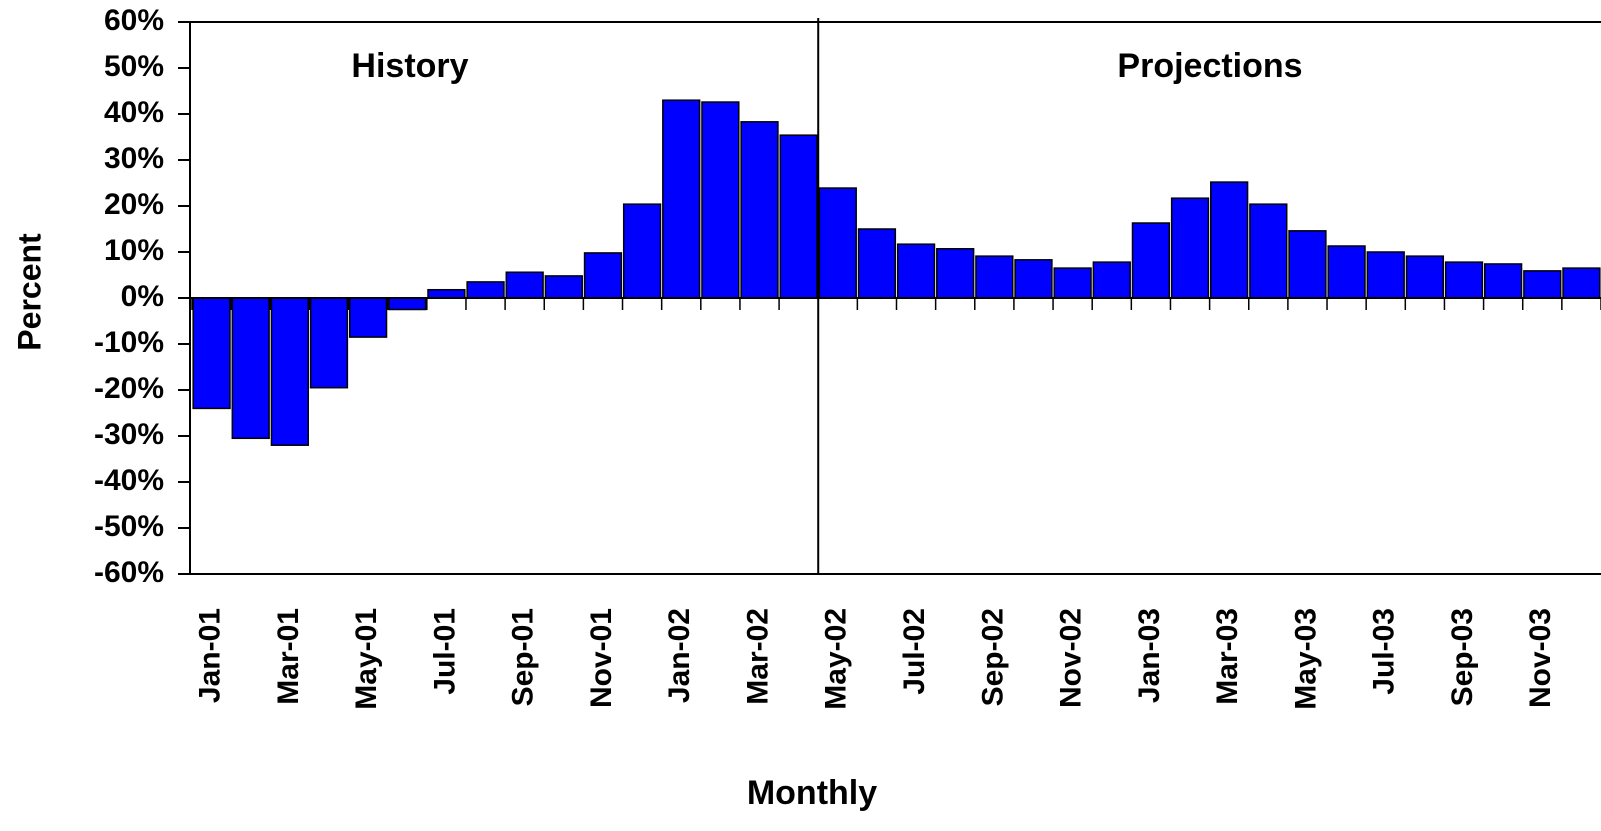  What do you see at coordinates (134, 158) in the screenshot?
I see `y-tick-label: 30%` at bounding box center [134, 158].